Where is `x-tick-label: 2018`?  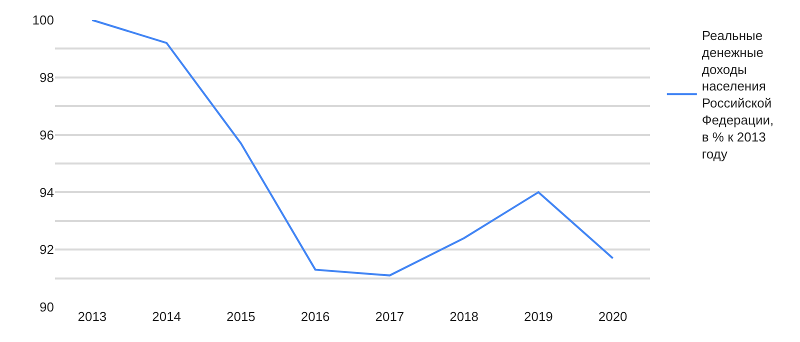 x-tick-label: 2018 is located at coordinates (464, 316).